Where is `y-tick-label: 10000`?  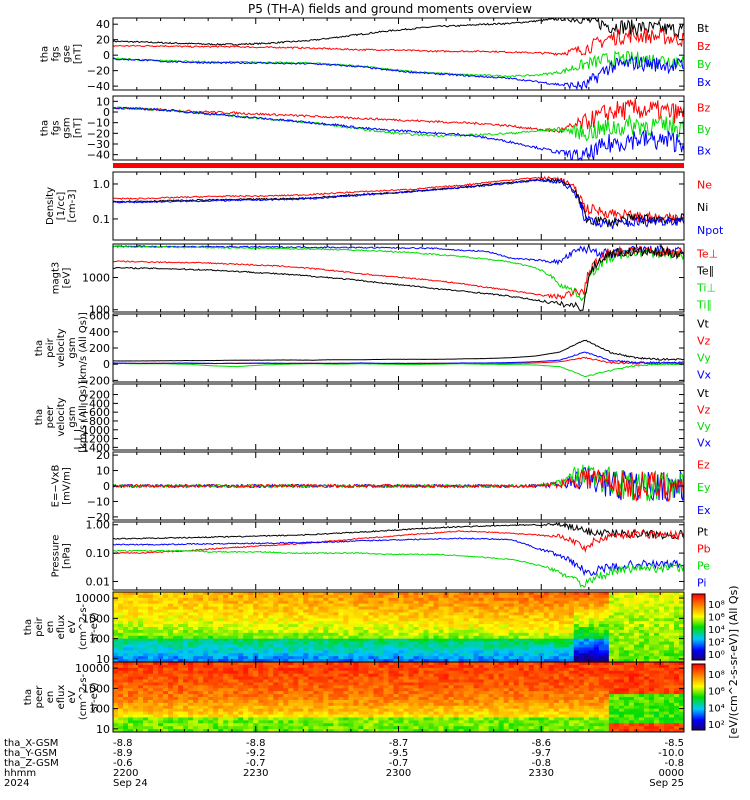 y-tick-label: 10000 is located at coordinates (92, 598).